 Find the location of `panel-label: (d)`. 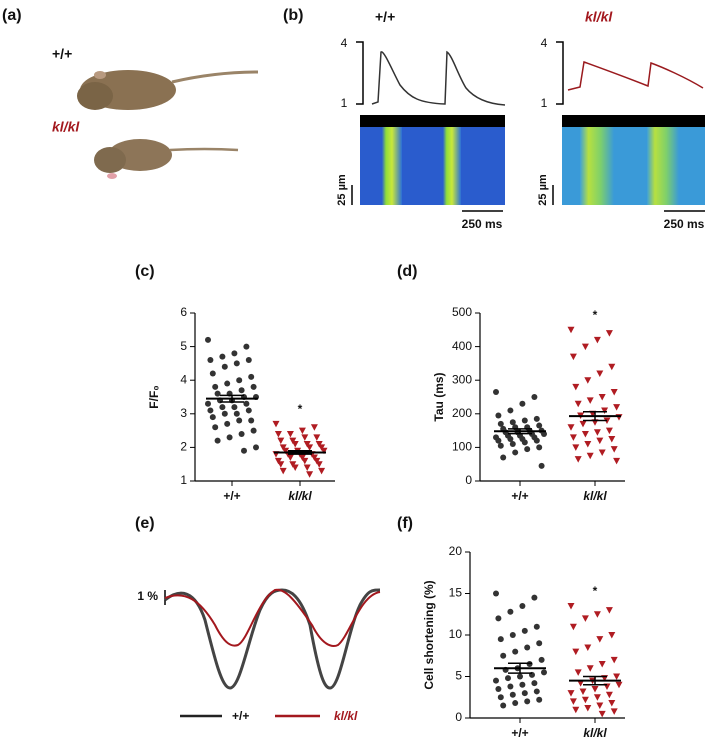

panel-label: (d) is located at coordinates (407, 271).